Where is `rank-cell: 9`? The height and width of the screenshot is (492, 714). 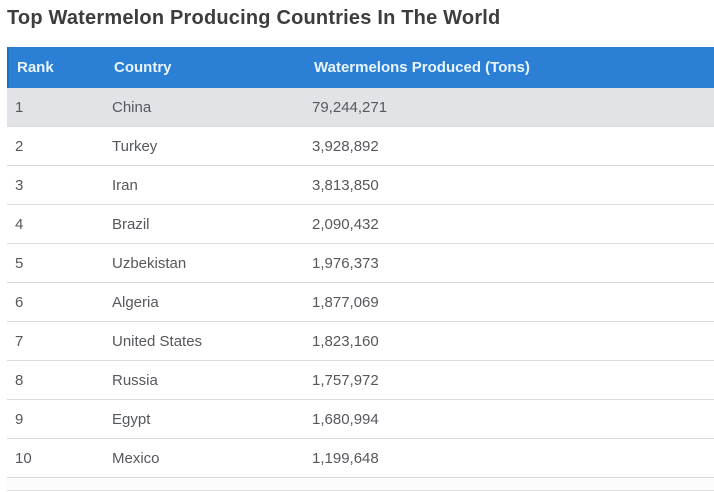 rank-cell: 9 is located at coordinates (19, 419).